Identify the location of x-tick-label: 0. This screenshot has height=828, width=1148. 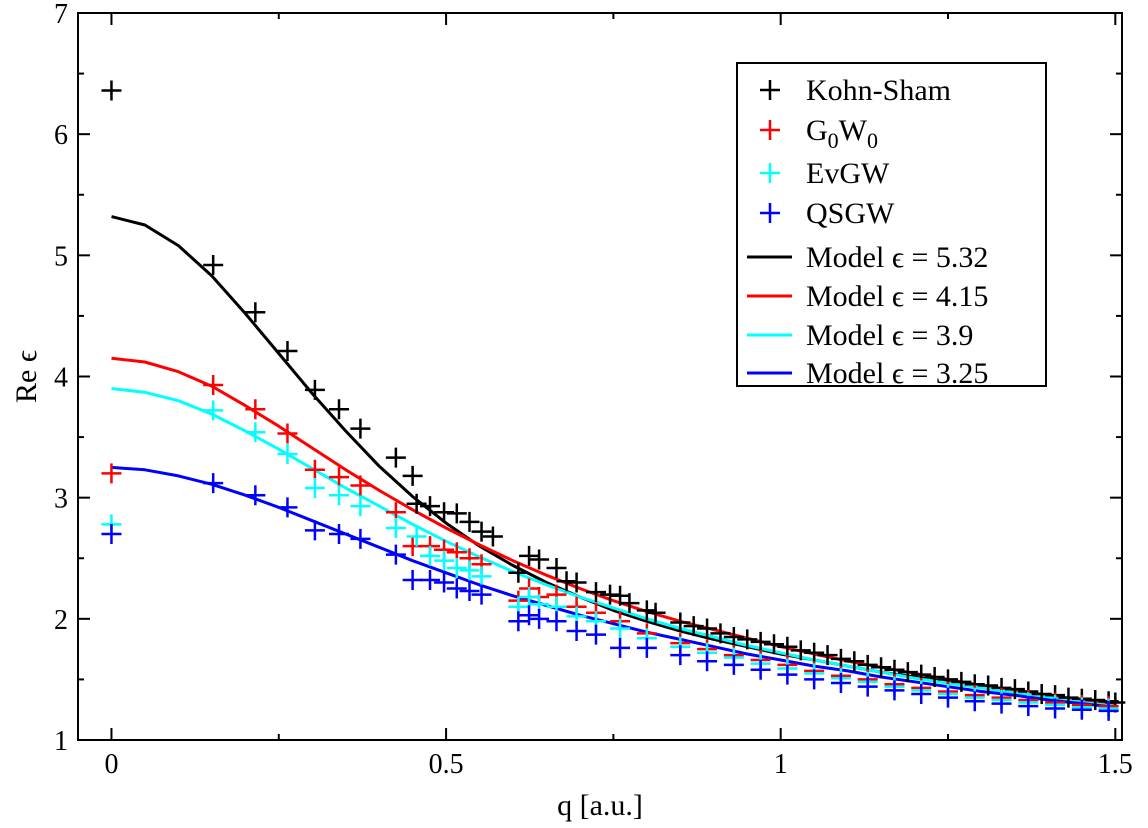
(111, 764).